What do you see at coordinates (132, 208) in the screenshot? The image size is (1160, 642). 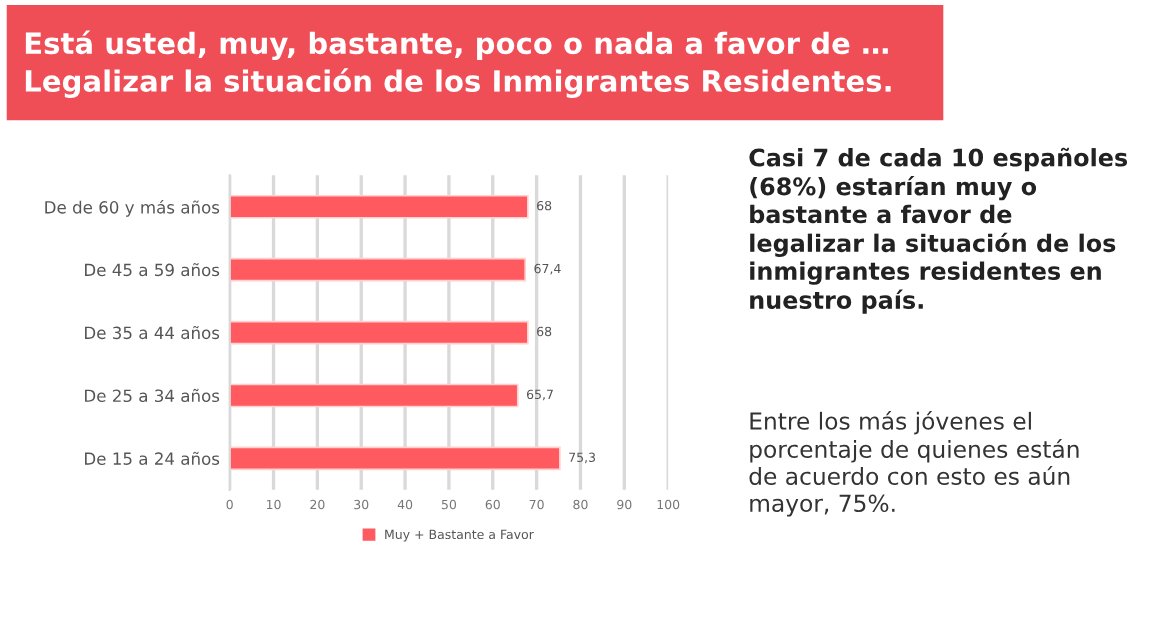 I see `y-tick-label: De de 60 y más años` at bounding box center [132, 208].